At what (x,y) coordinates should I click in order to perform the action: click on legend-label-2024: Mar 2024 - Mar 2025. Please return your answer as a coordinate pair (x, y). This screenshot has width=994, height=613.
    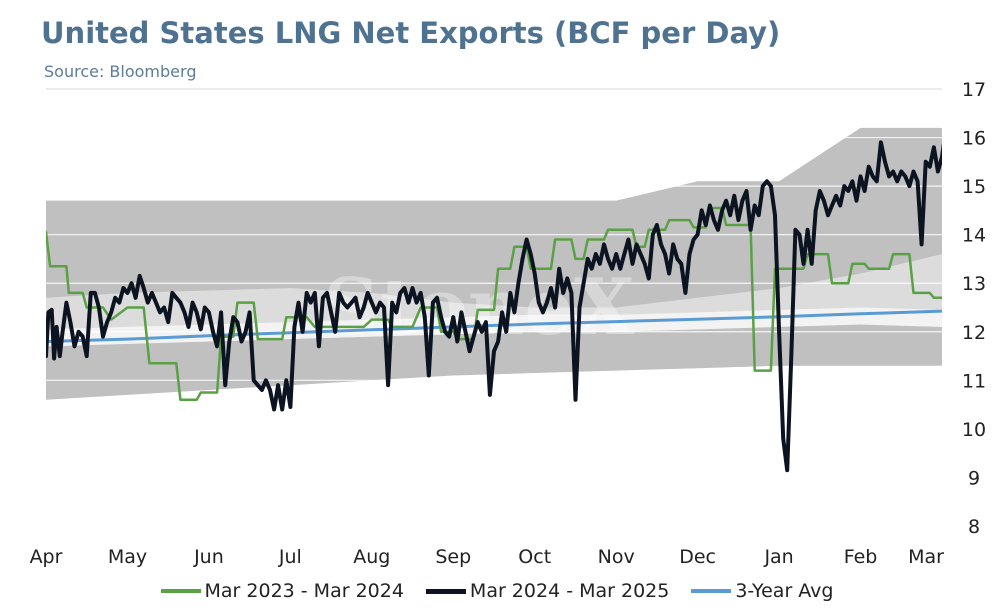
    Looking at the image, I should click on (569, 591).